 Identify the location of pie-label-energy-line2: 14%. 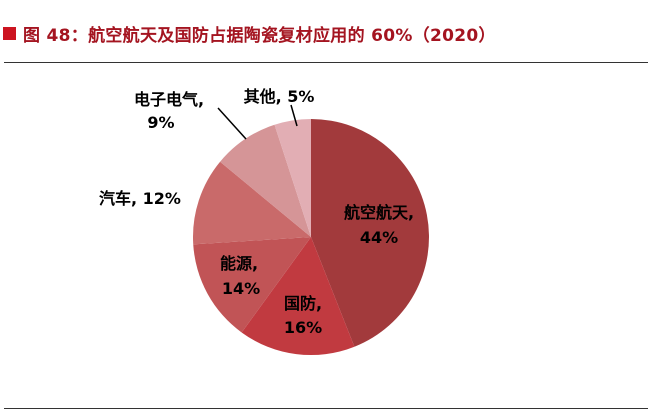
(241, 288).